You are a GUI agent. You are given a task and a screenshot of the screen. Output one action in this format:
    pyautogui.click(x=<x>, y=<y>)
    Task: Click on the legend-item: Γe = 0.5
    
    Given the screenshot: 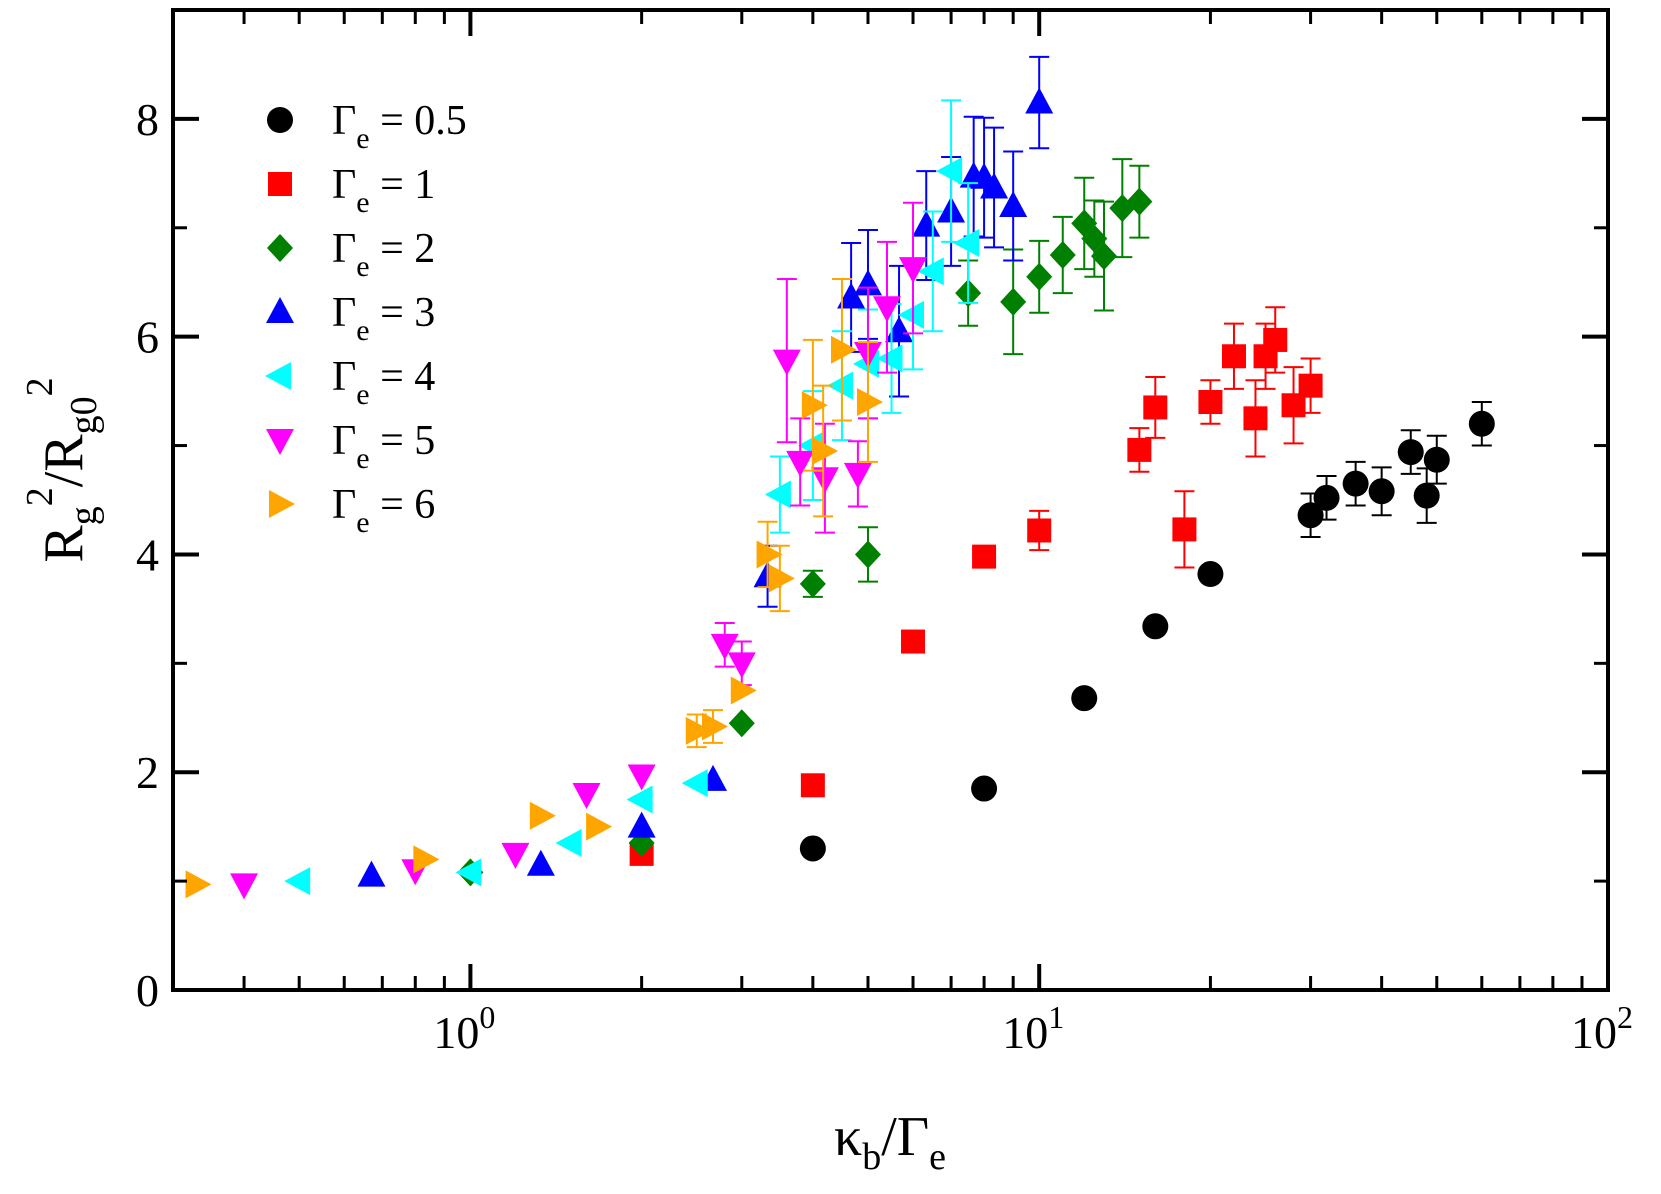 What is the action you would take?
    pyautogui.click(x=367, y=126)
    